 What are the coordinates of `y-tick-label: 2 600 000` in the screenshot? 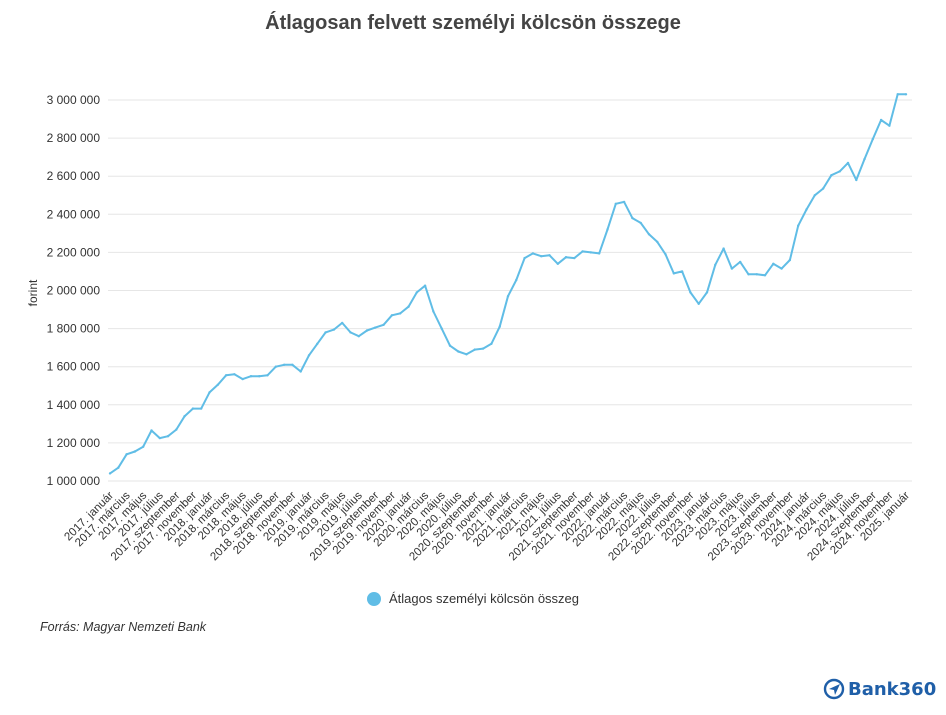 It's located at (74, 176).